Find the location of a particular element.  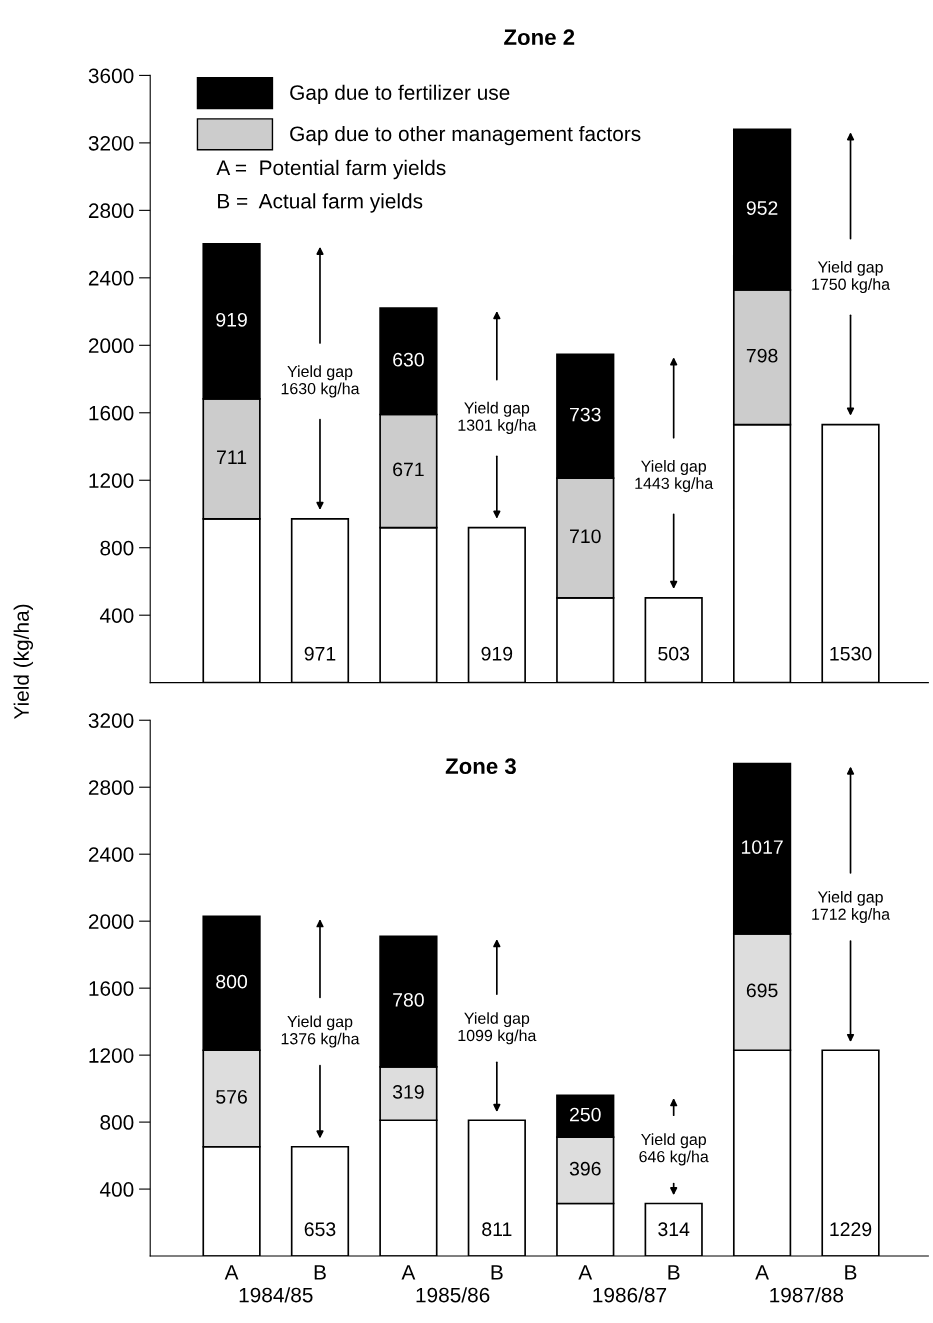

annotation: Yield gap 1750 kg/ha is located at coordinates (851, 277).